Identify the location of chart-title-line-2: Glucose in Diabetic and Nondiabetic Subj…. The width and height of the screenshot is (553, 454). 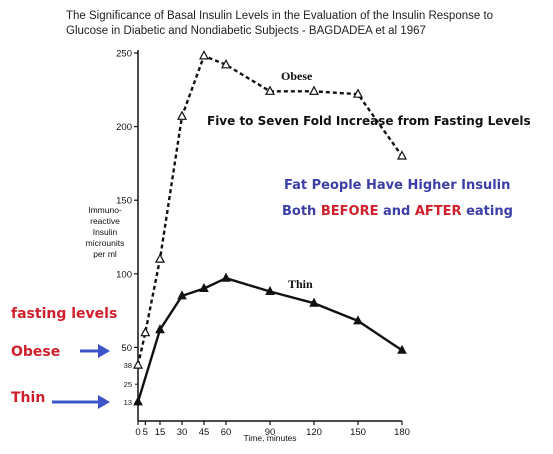
(246, 31).